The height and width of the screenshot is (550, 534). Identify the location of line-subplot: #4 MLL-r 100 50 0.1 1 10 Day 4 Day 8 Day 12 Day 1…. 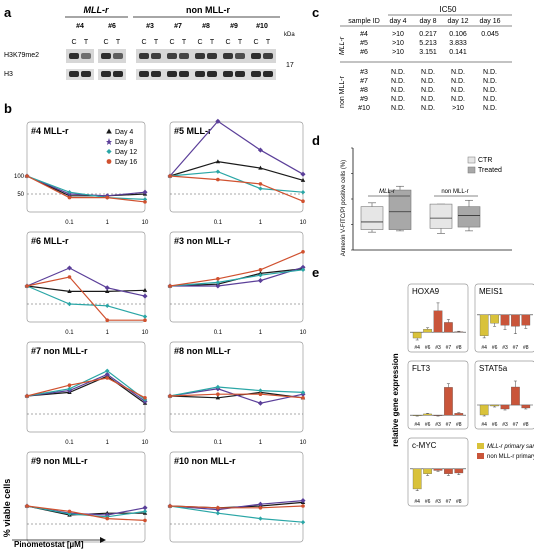
(81, 173).